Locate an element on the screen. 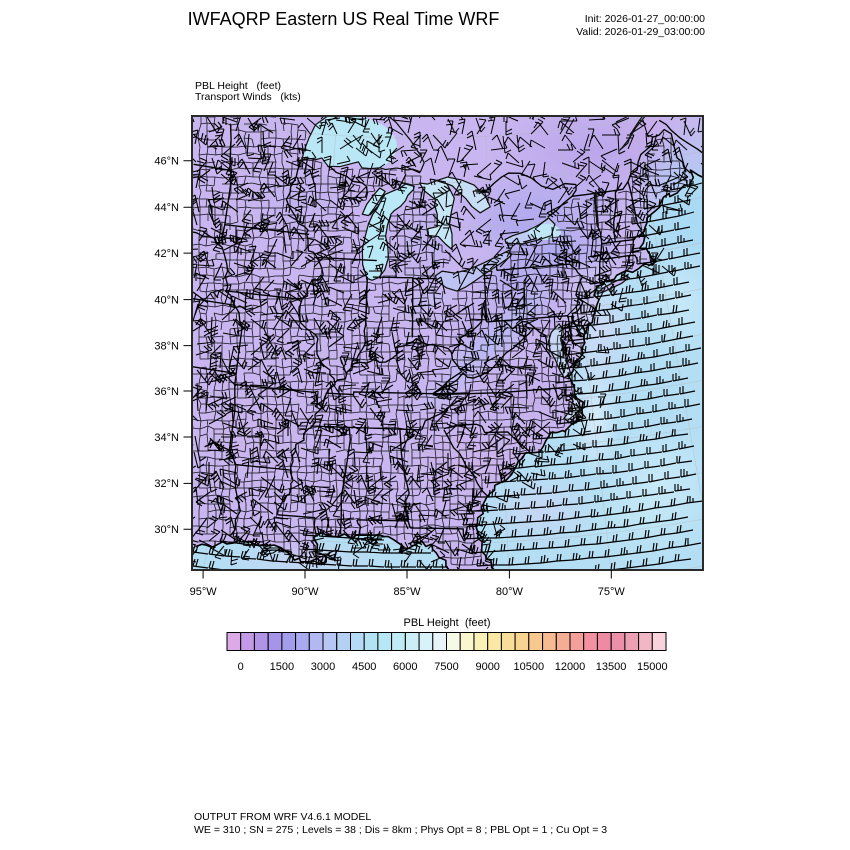  svg-text: 13500 is located at coordinates (611, 667).